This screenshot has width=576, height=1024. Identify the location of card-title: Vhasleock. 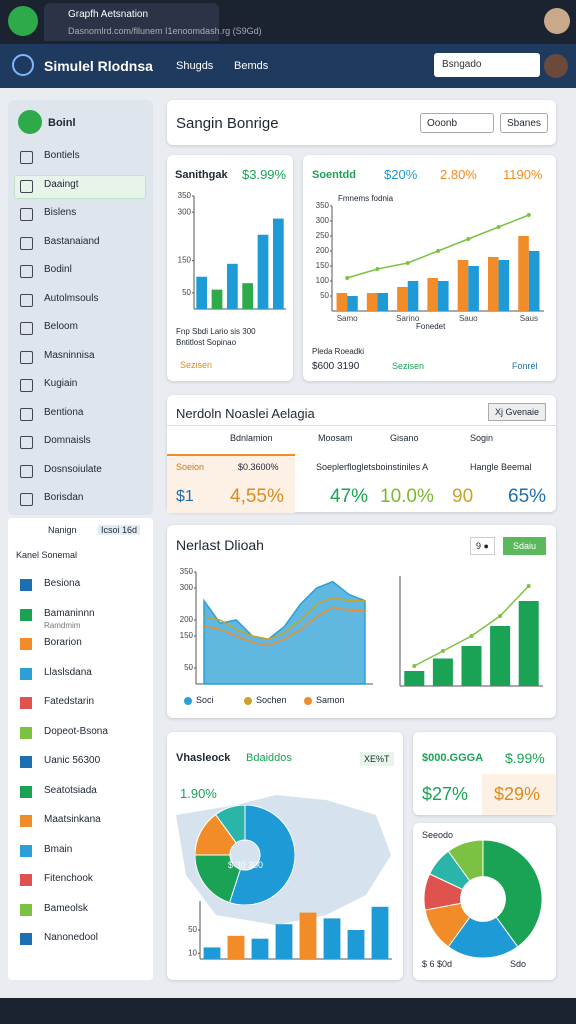
(203, 758).